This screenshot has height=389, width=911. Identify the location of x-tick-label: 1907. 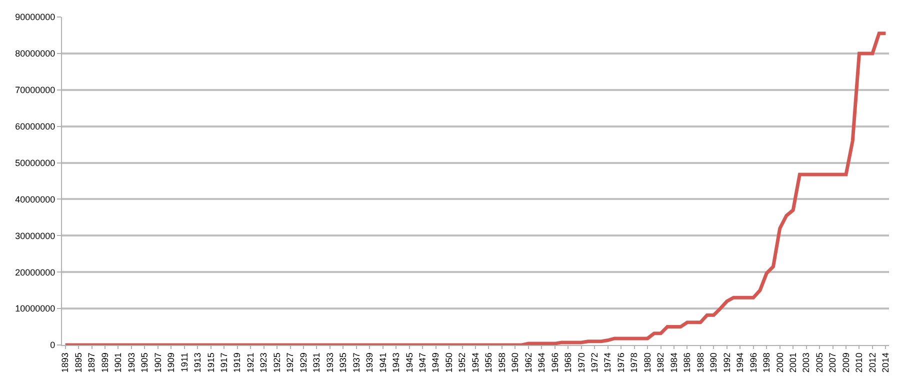
(157, 362).